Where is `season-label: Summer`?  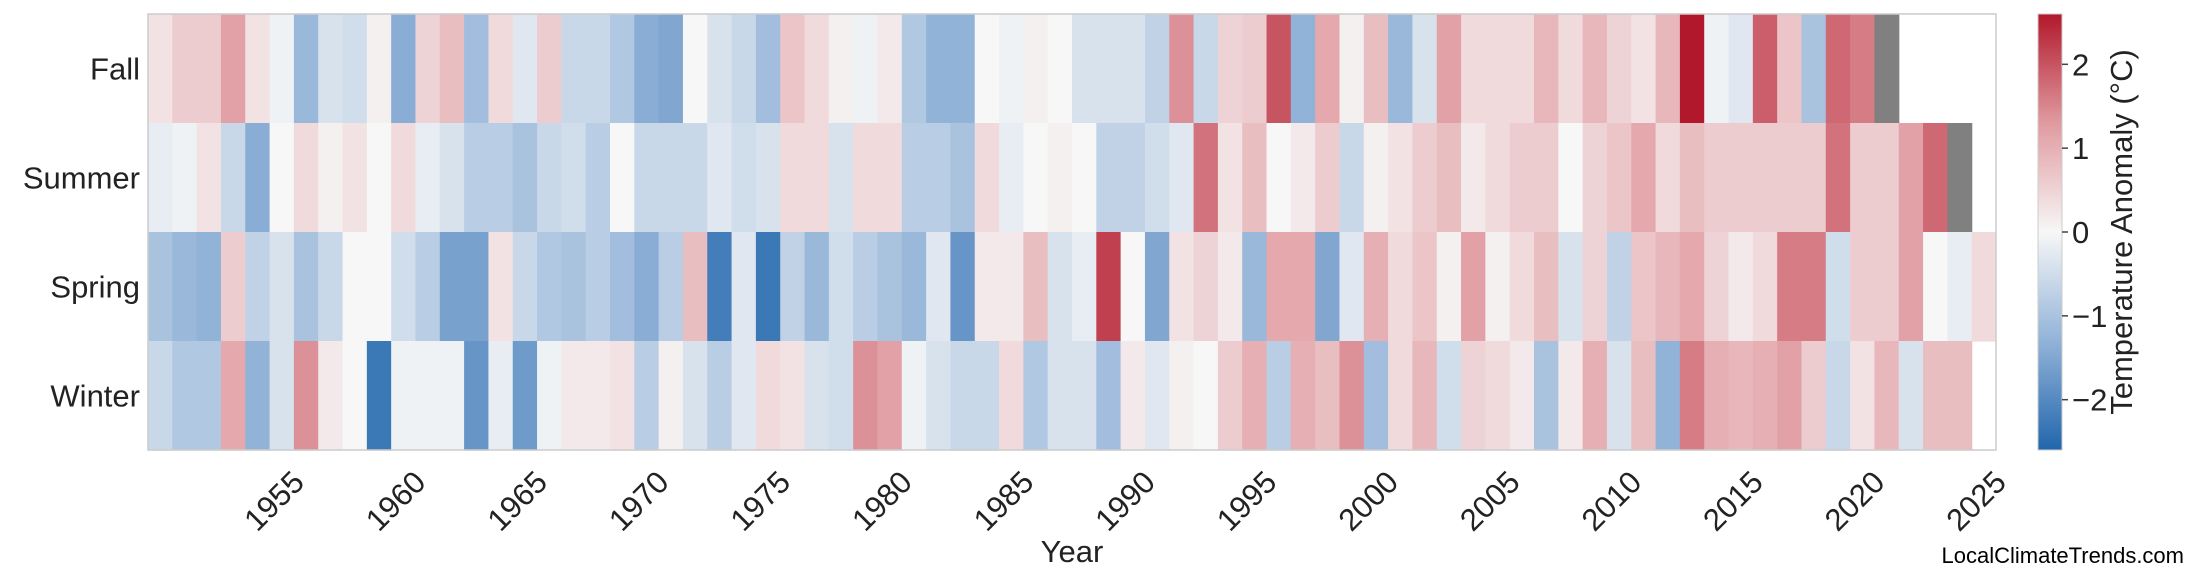 season-label: Summer is located at coordinates (81, 178).